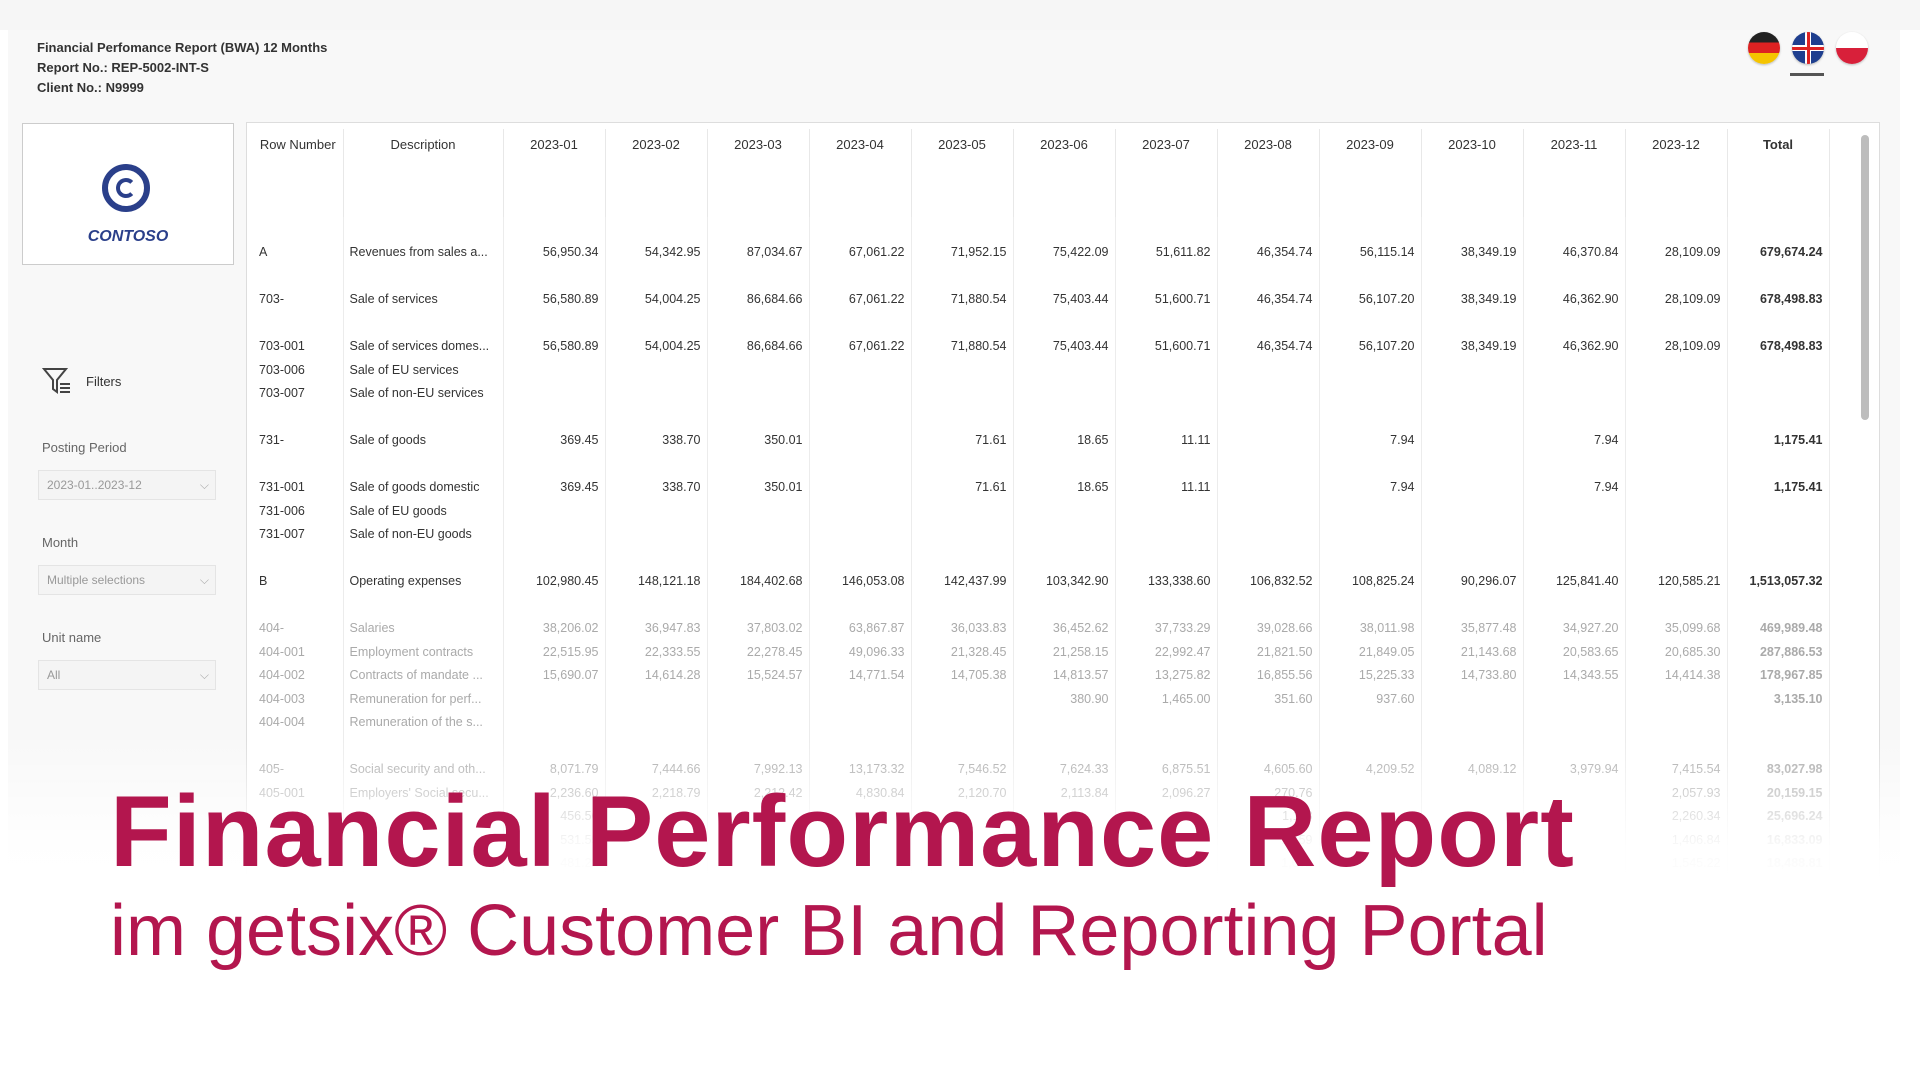 The height and width of the screenshot is (1080, 1920). I want to click on bottom-fade, so click(960, 810).